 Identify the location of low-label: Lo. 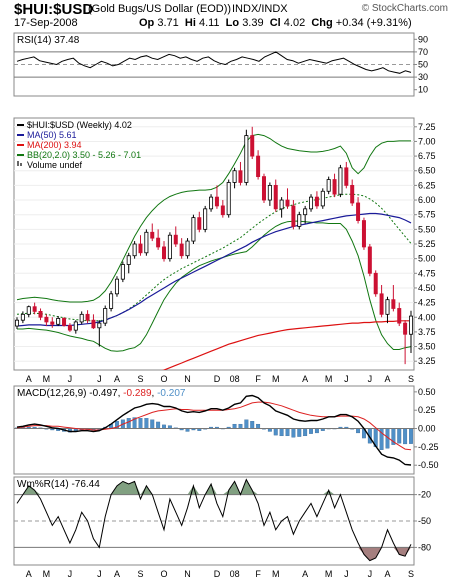
(232, 23).